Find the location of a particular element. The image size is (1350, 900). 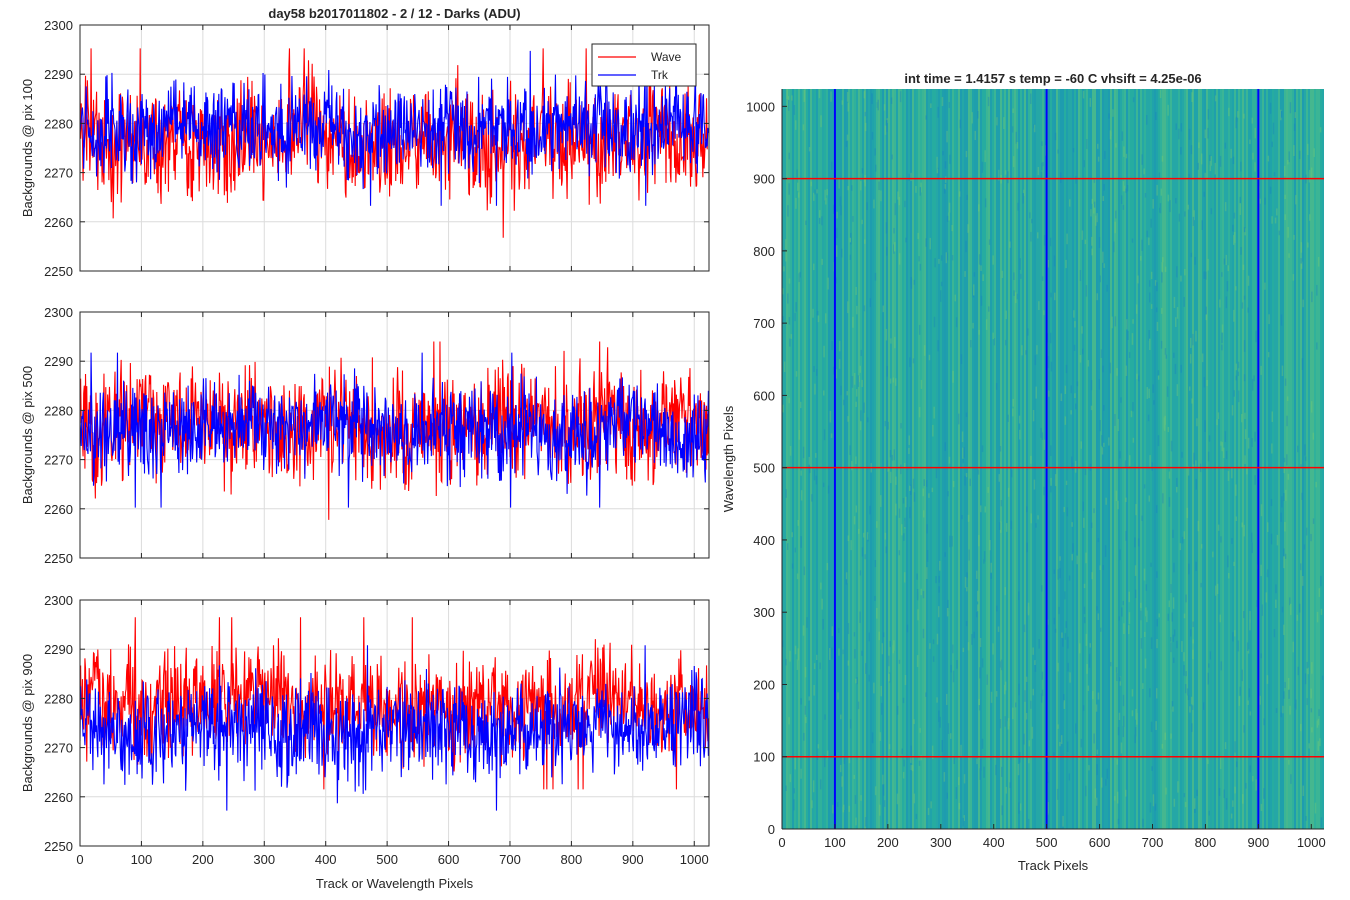

y-axis-label: Backgrounds @ pix 900 is located at coordinates (27, 723).